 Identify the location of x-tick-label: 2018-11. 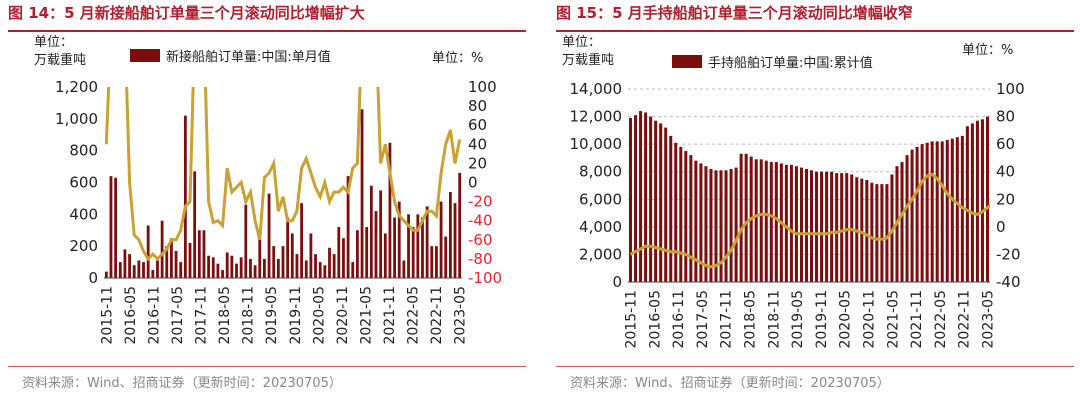
(774, 319).